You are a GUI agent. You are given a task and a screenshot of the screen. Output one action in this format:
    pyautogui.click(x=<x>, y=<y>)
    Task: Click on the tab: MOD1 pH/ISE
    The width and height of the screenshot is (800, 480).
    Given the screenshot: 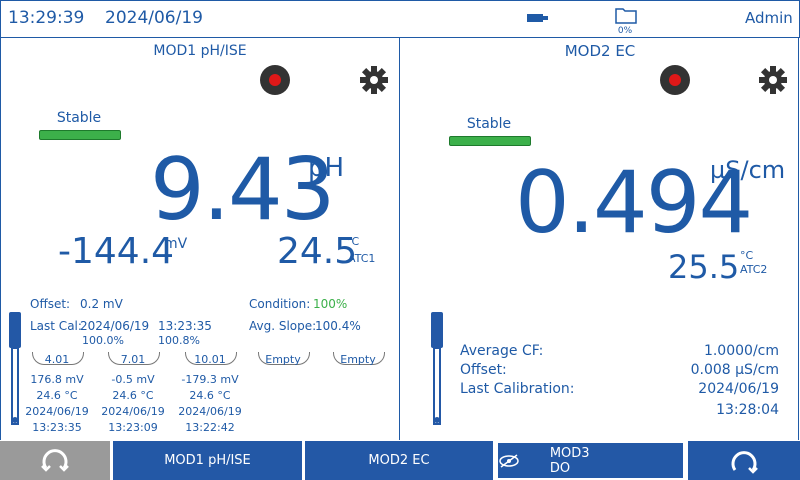 What is the action you would take?
    pyautogui.click(x=207, y=460)
    